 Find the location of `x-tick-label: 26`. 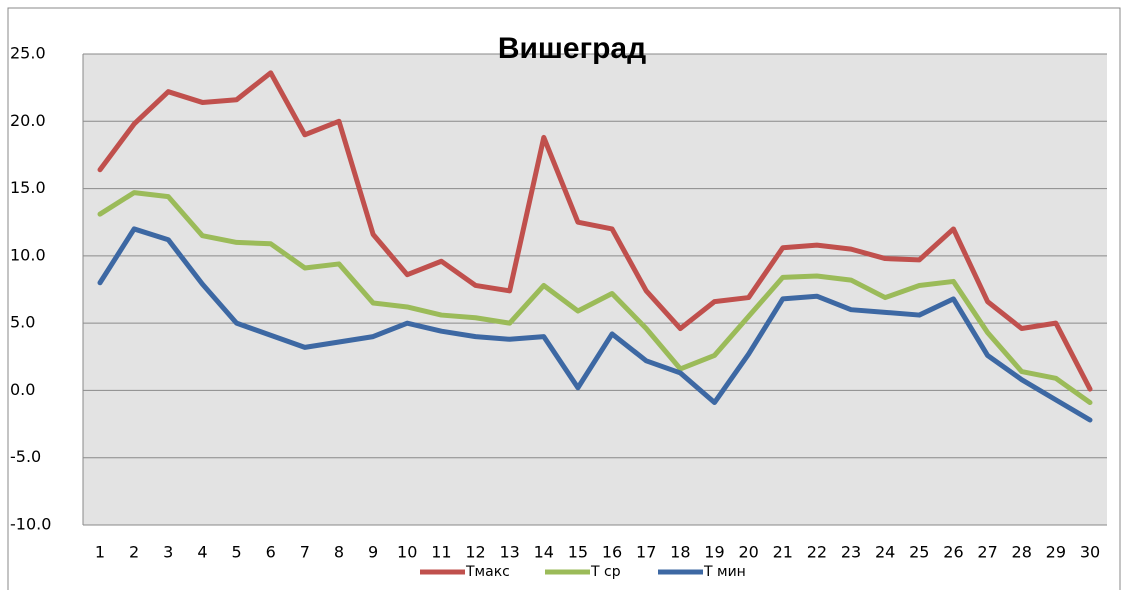

x-tick-label: 26 is located at coordinates (953, 552).